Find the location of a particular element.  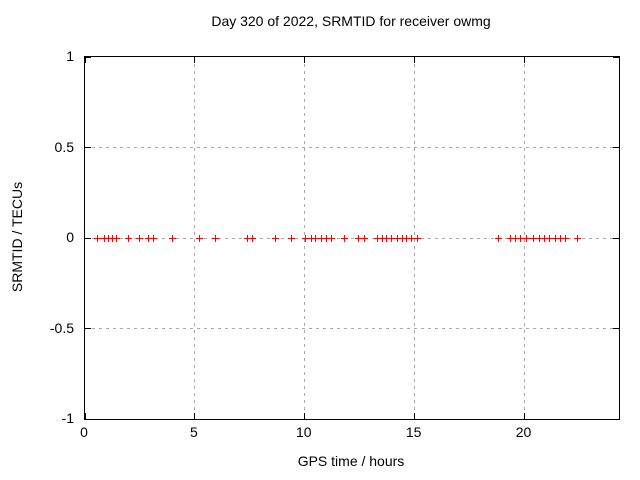

y-tick-label: -1 is located at coordinates (67, 418).